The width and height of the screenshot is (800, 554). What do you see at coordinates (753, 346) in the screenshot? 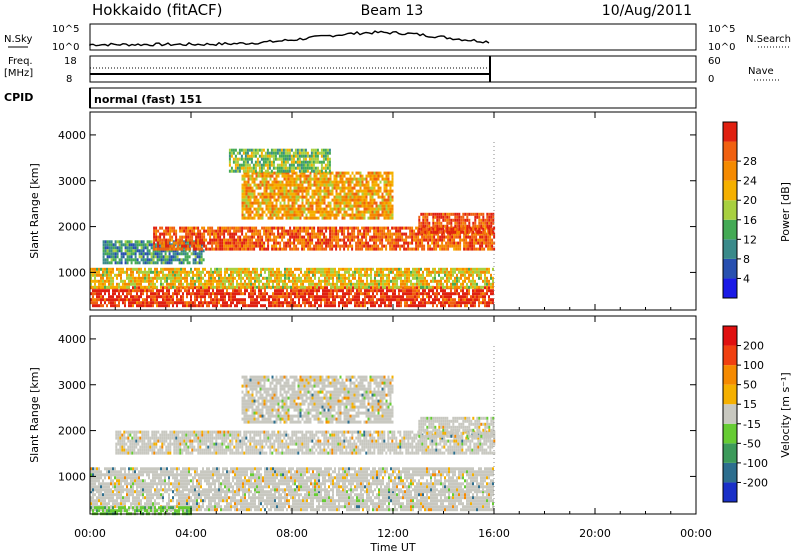
I see `colorbar-tick-label: 200` at bounding box center [753, 346].